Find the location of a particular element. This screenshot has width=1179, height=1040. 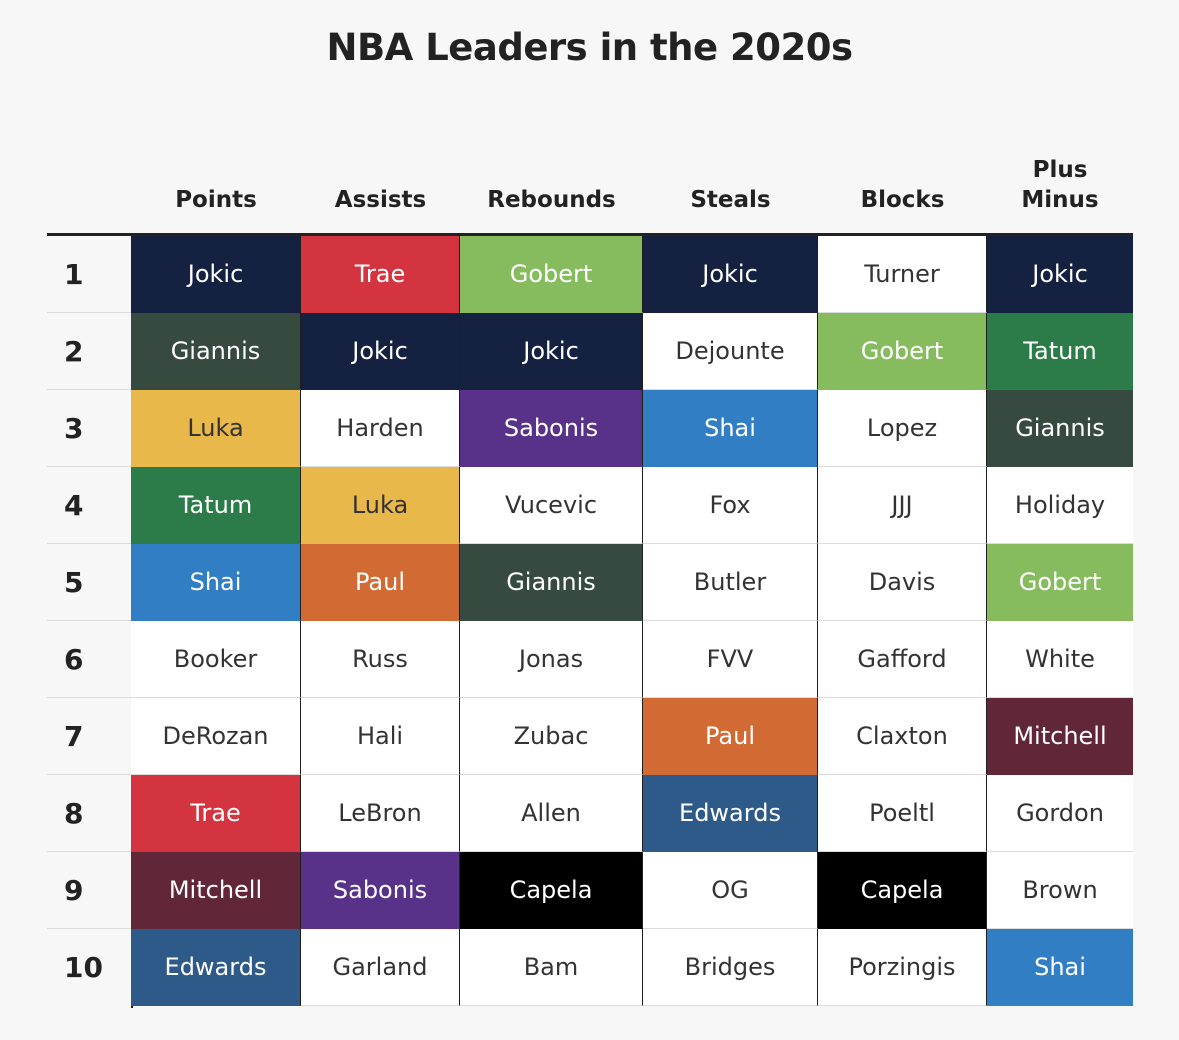

player-cell: Brown is located at coordinates (1060, 890).